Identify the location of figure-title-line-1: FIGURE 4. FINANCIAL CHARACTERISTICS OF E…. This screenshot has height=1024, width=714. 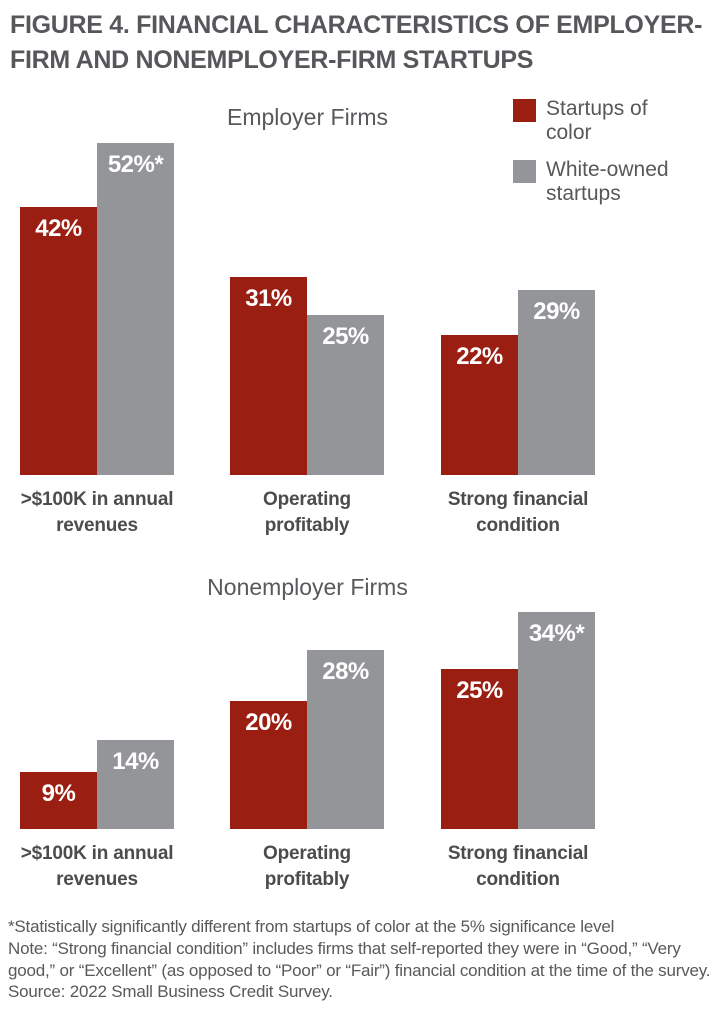
(356, 25).